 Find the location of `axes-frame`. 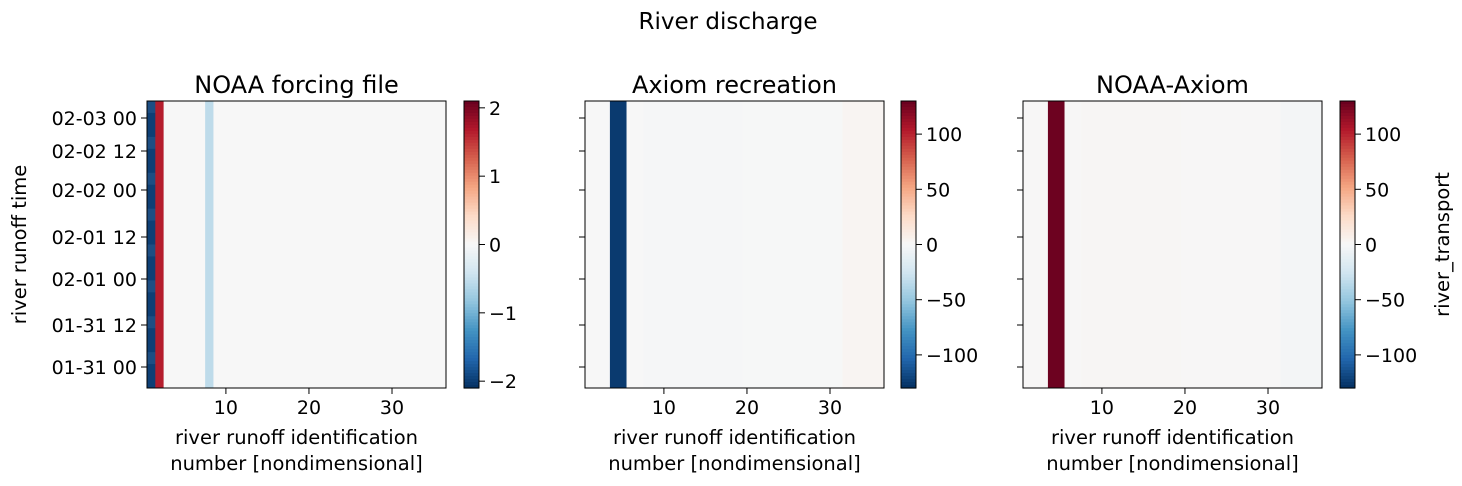

axes-frame is located at coordinates (296, 244).